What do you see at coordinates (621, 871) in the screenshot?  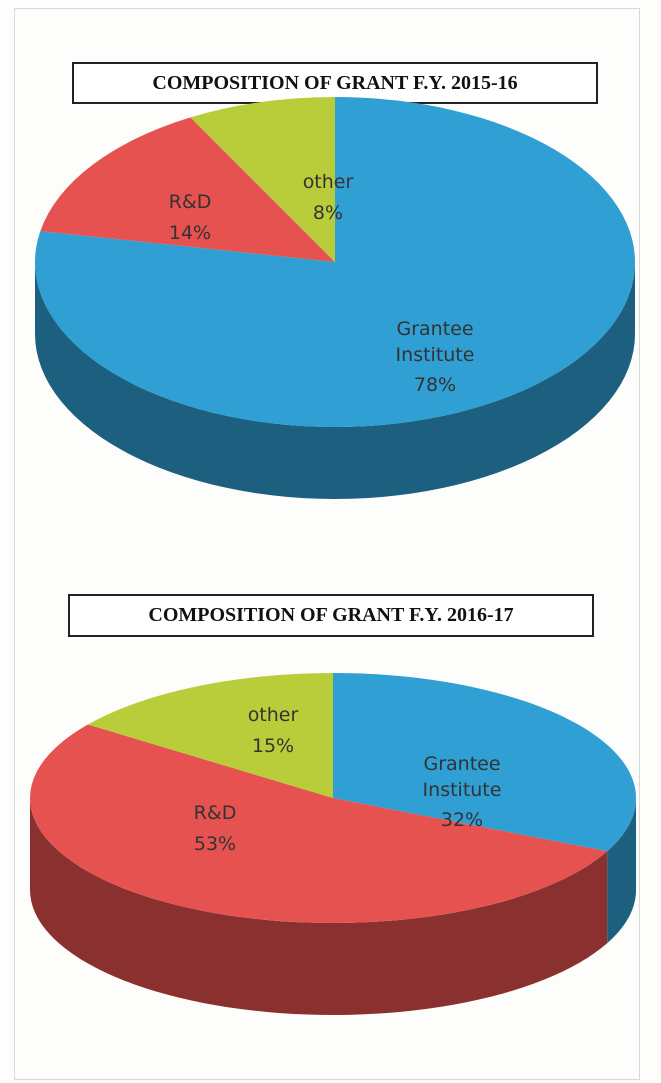 I see `pie-side` at bounding box center [621, 871].